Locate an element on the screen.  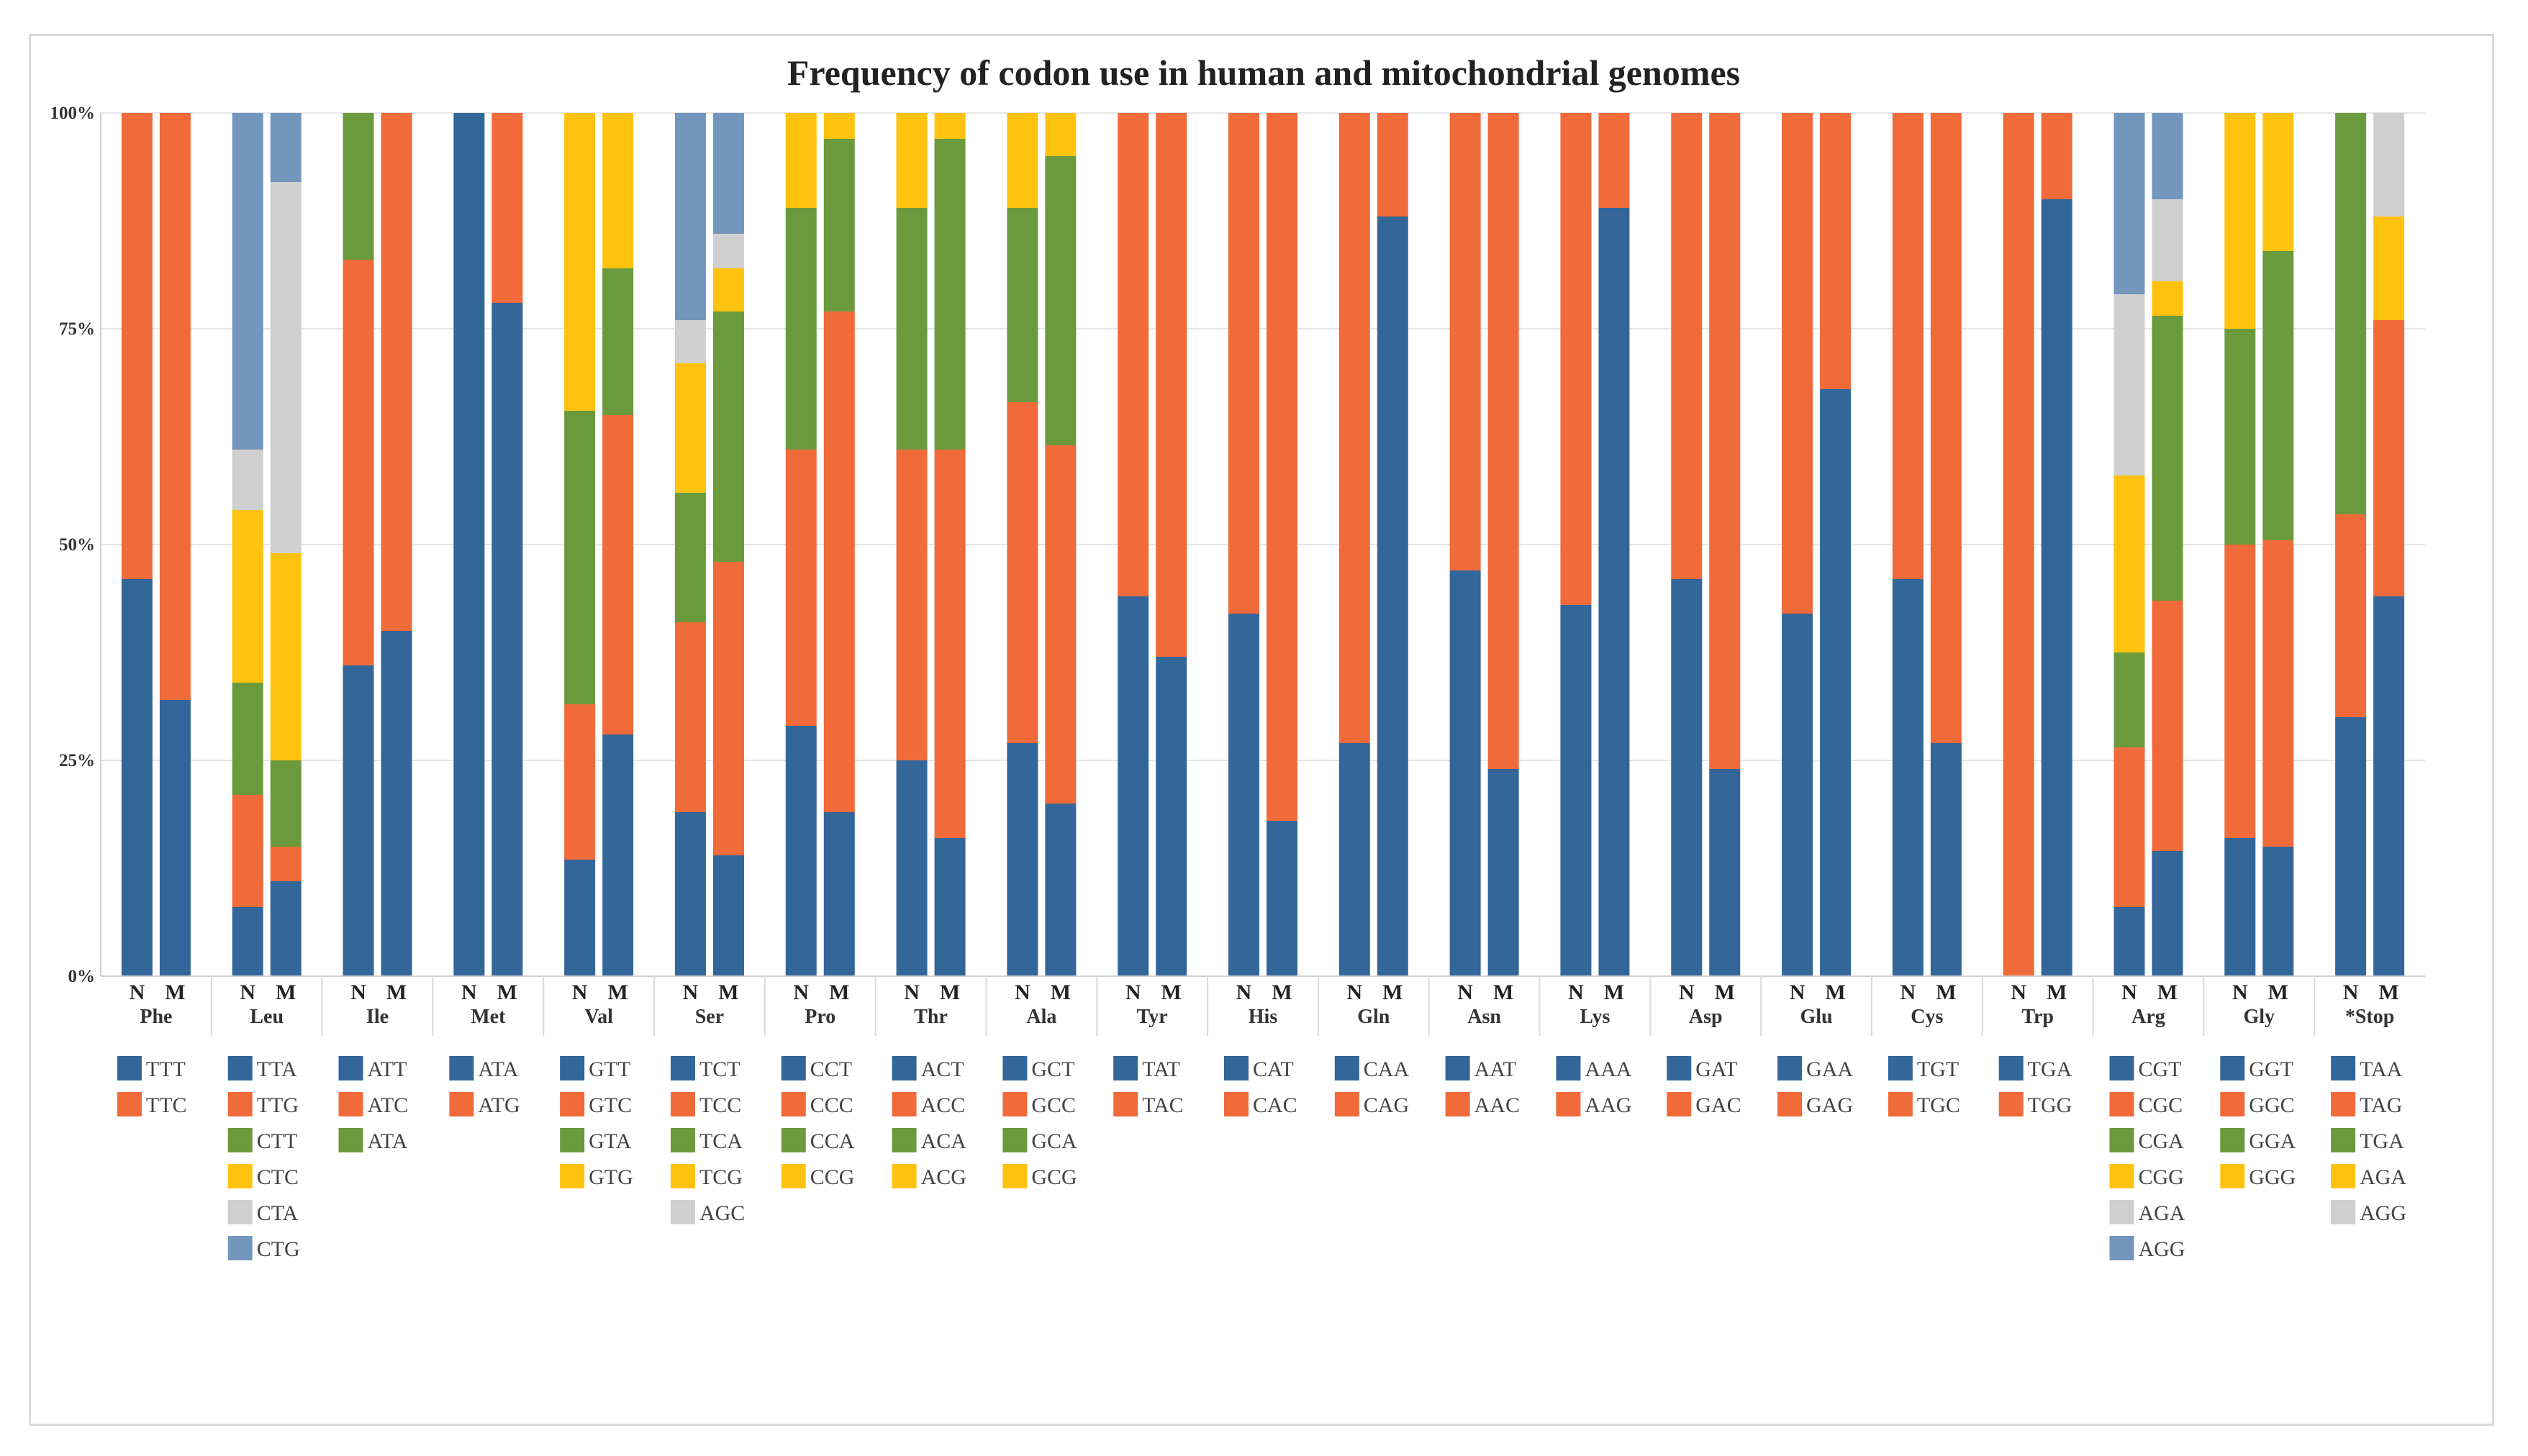
legend-label: TTT is located at coordinates (166, 1069).